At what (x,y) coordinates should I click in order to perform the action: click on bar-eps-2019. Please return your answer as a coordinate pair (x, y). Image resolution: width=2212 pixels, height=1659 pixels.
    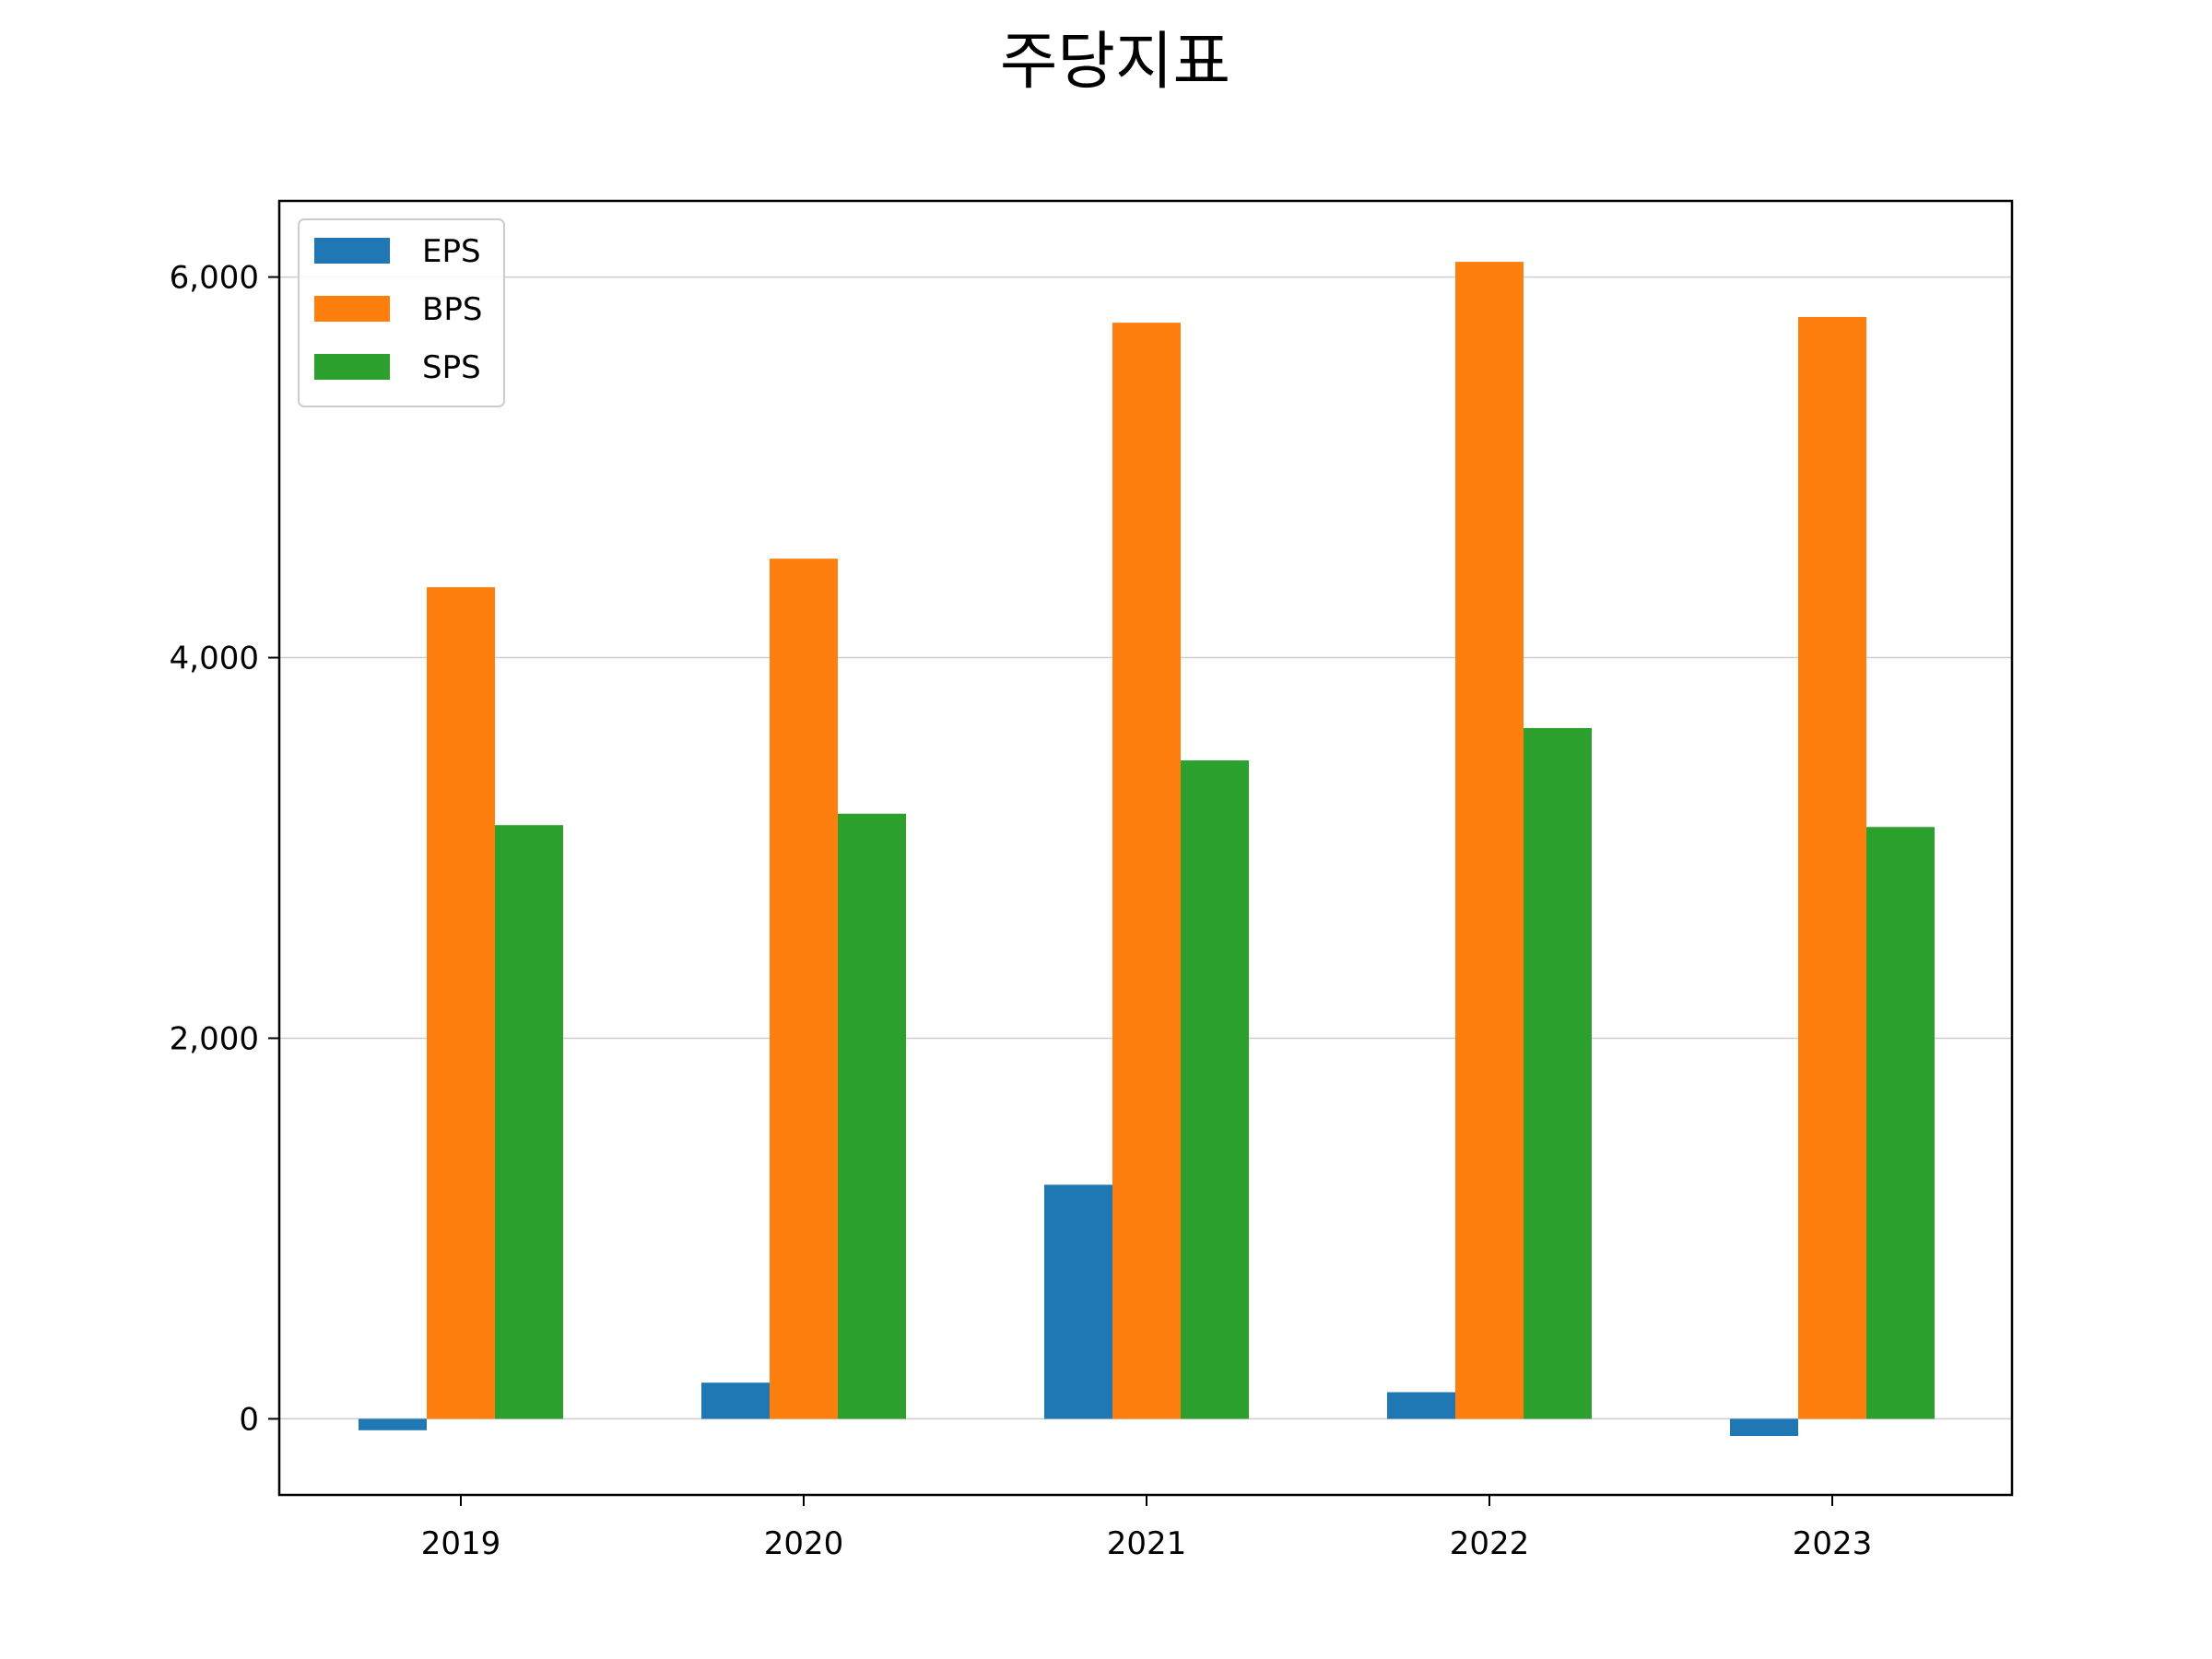
    Looking at the image, I should click on (393, 1424).